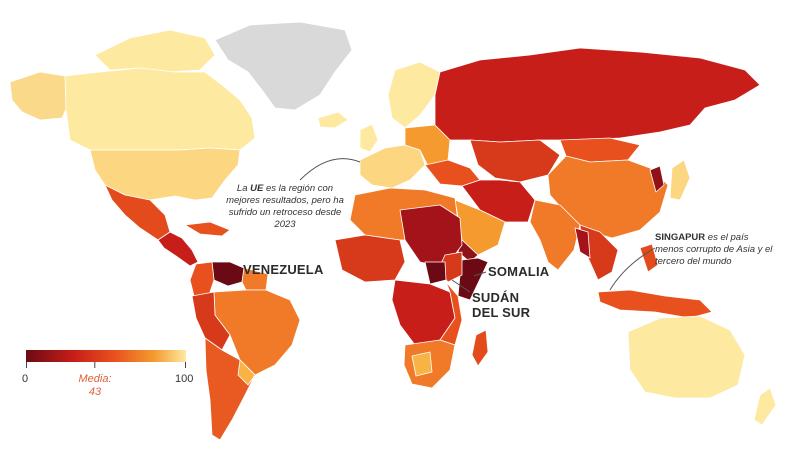 The image size is (800, 450). I want to click on region-uruguay, so click(246, 372).